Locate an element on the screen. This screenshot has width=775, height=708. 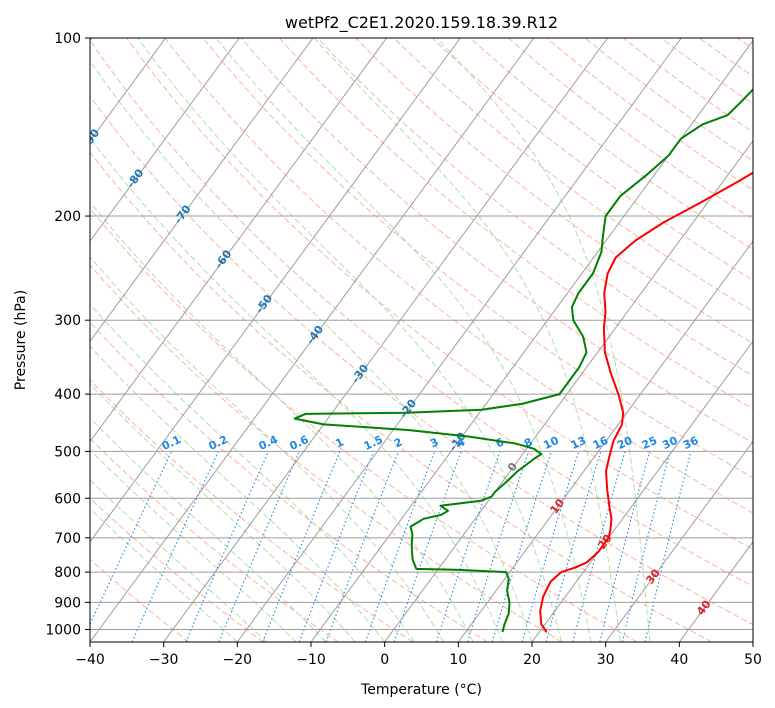
y-tick-label: 700 is located at coordinates (67, 539).